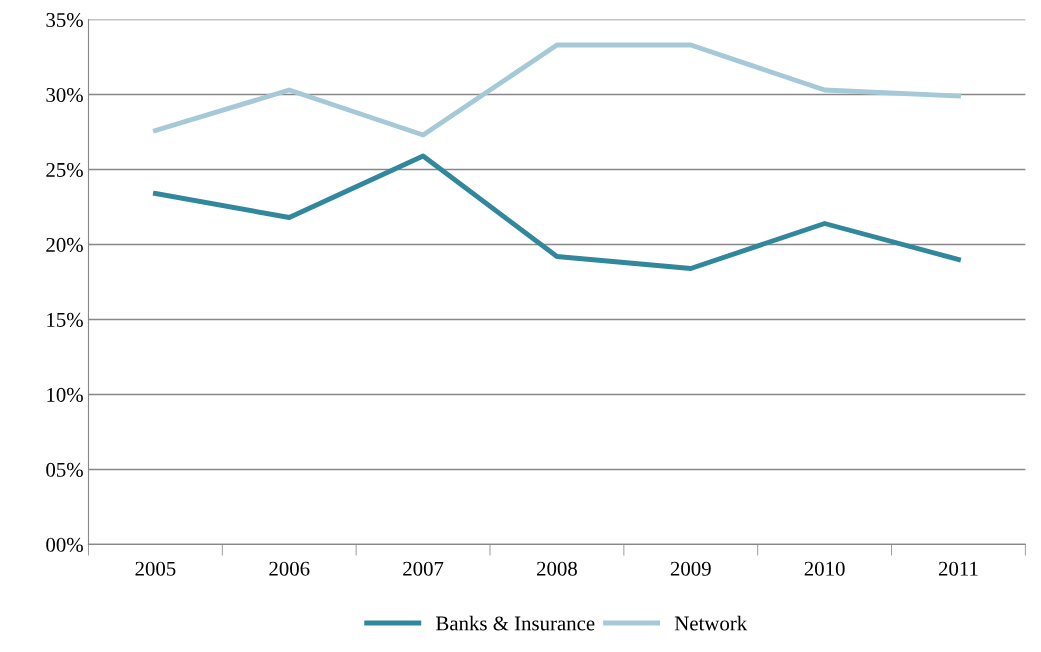 This screenshot has height=652, width=1041. I want to click on x-tick-label: 2007, so click(423, 568).